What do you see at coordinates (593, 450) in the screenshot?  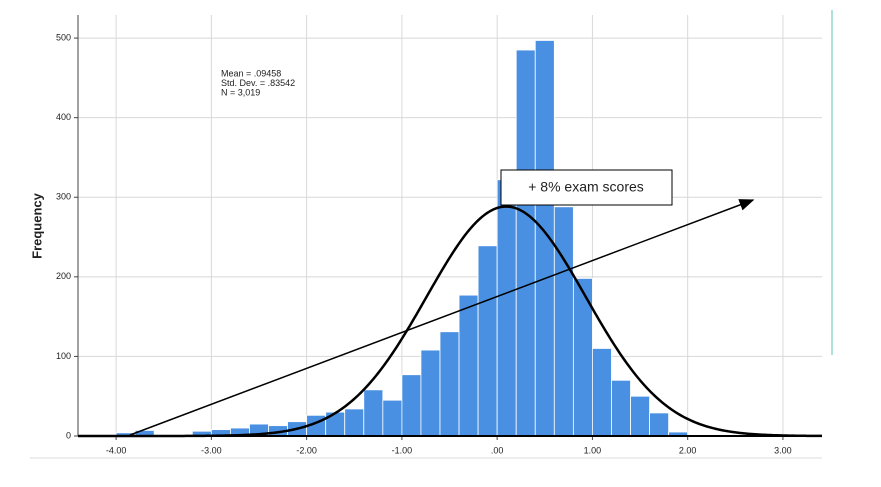 I see `x-tick-label: 1.00` at bounding box center [593, 450].